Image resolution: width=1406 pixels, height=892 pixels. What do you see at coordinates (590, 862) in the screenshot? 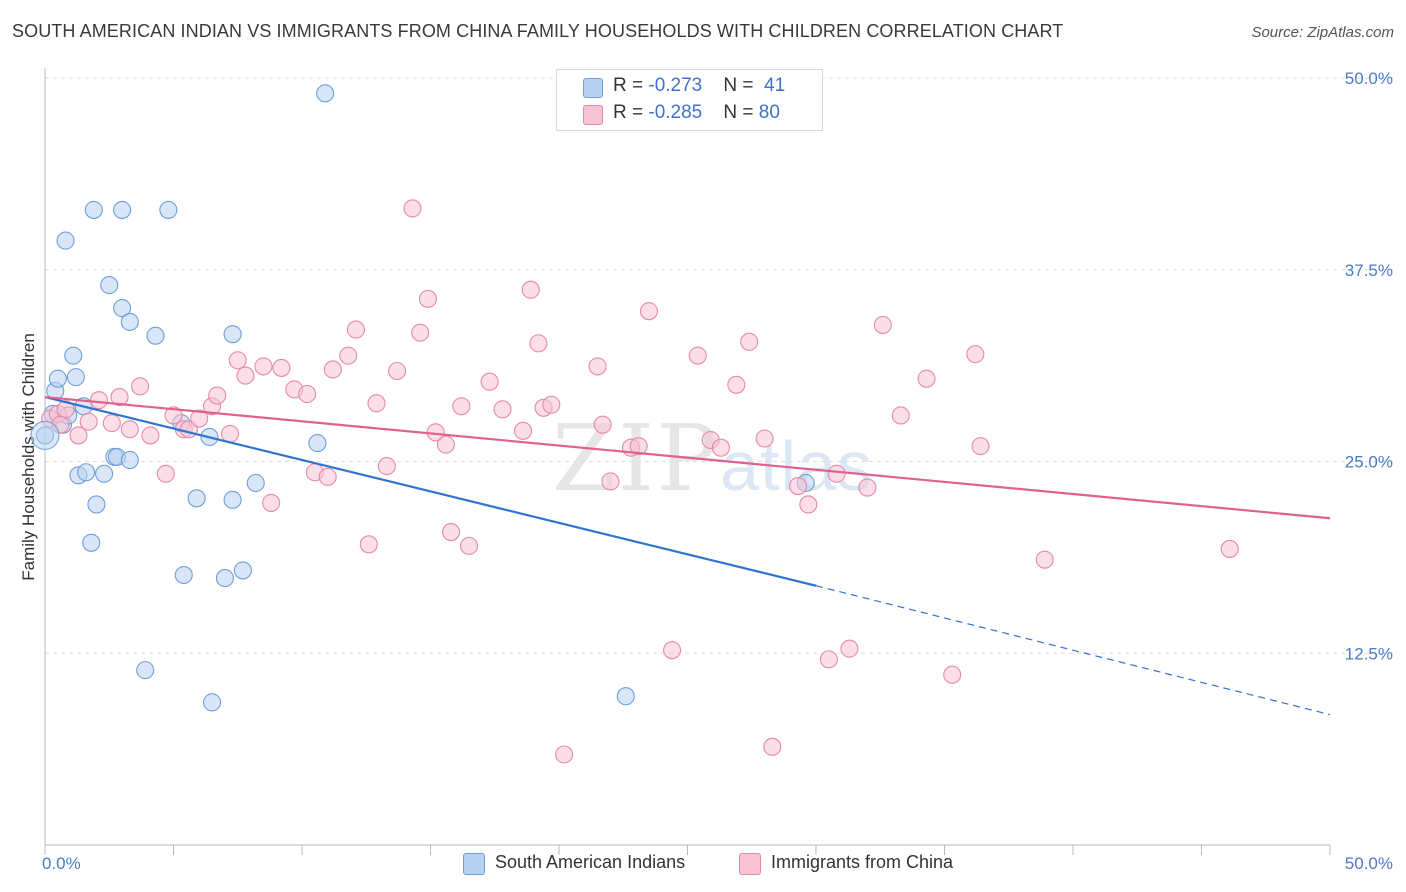
I see `legend-label-blue: South American Indians` at bounding box center [590, 862].